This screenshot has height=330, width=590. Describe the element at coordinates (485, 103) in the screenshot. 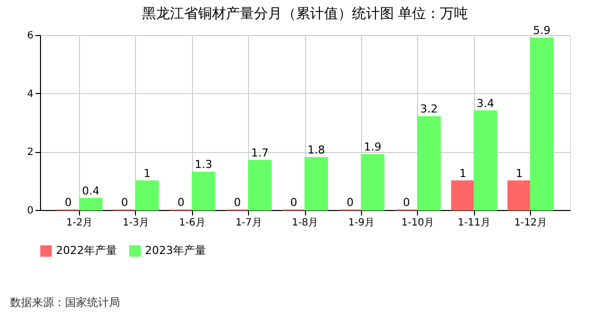

I see `data-label: 3.4` at that location.